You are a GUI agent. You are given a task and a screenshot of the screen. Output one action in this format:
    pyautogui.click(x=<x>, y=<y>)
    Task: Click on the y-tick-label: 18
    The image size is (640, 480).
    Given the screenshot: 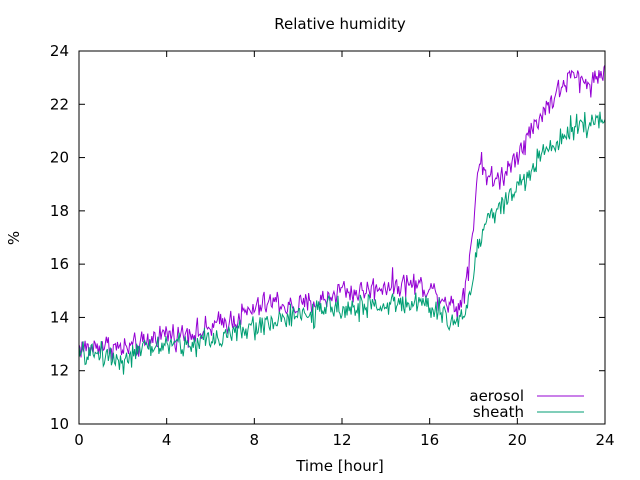 What is the action you would take?
    pyautogui.click(x=59, y=211)
    